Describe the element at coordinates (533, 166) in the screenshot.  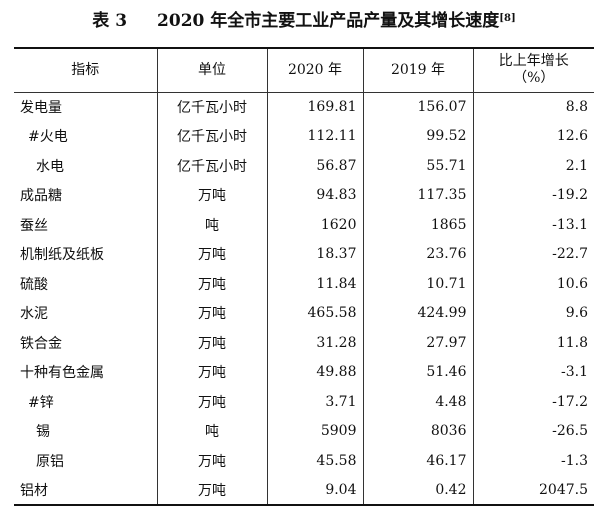
I see `cell-growth: 2.1` at that location.